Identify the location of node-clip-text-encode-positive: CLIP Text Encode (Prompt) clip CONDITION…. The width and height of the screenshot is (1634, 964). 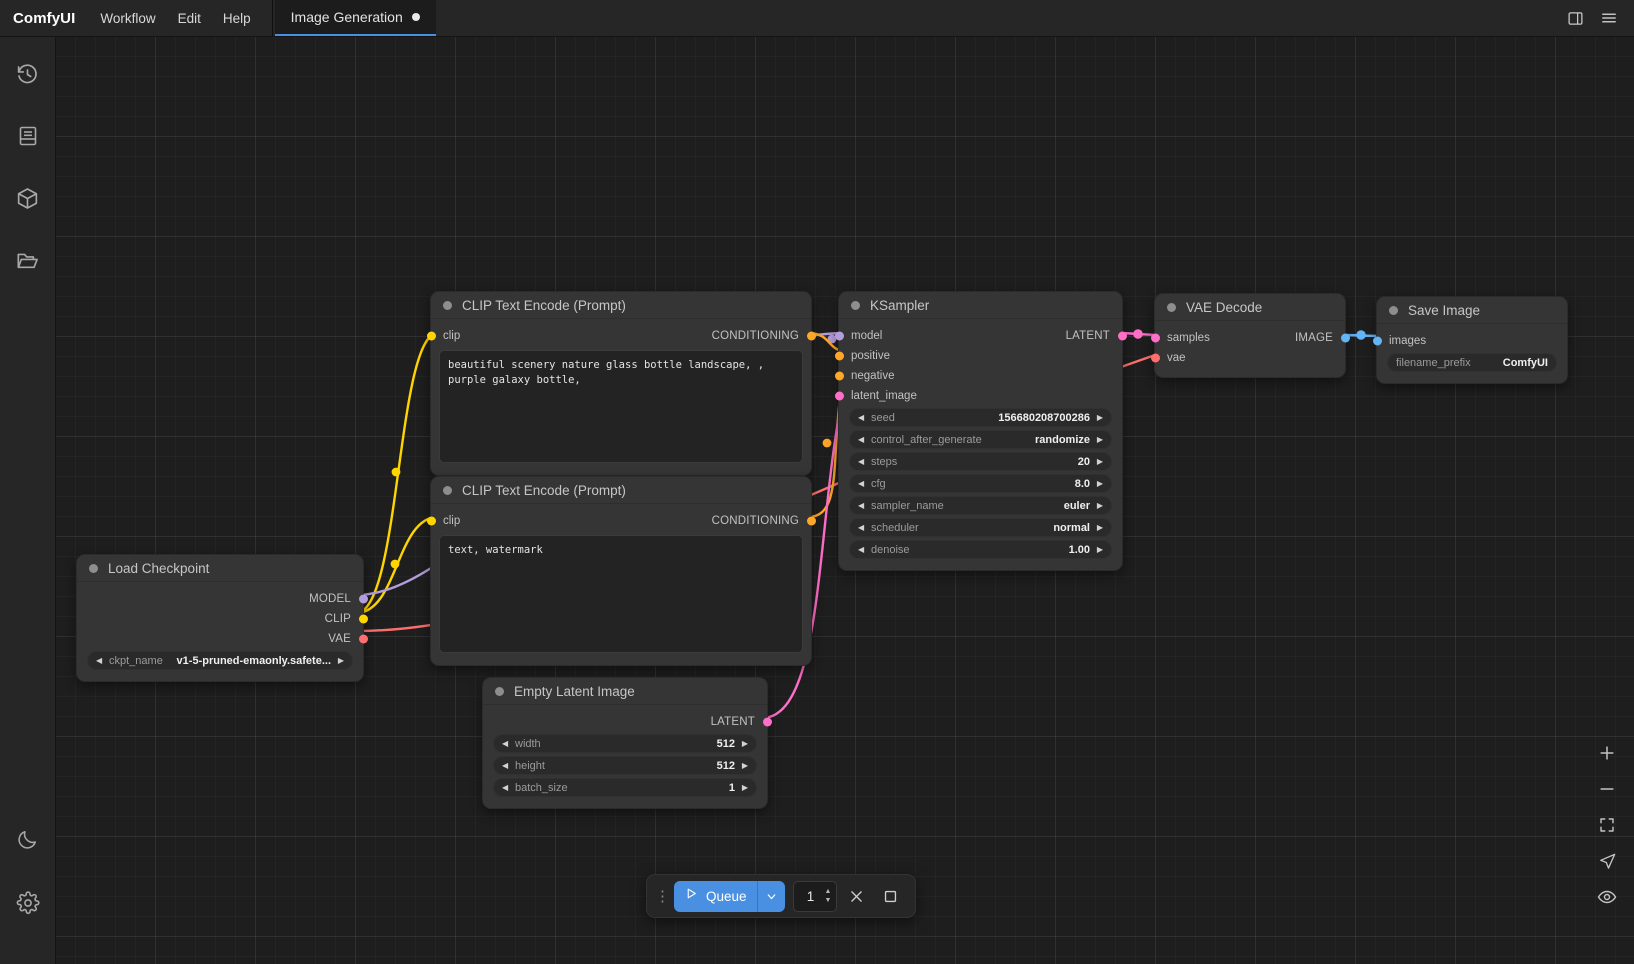
(621, 383).